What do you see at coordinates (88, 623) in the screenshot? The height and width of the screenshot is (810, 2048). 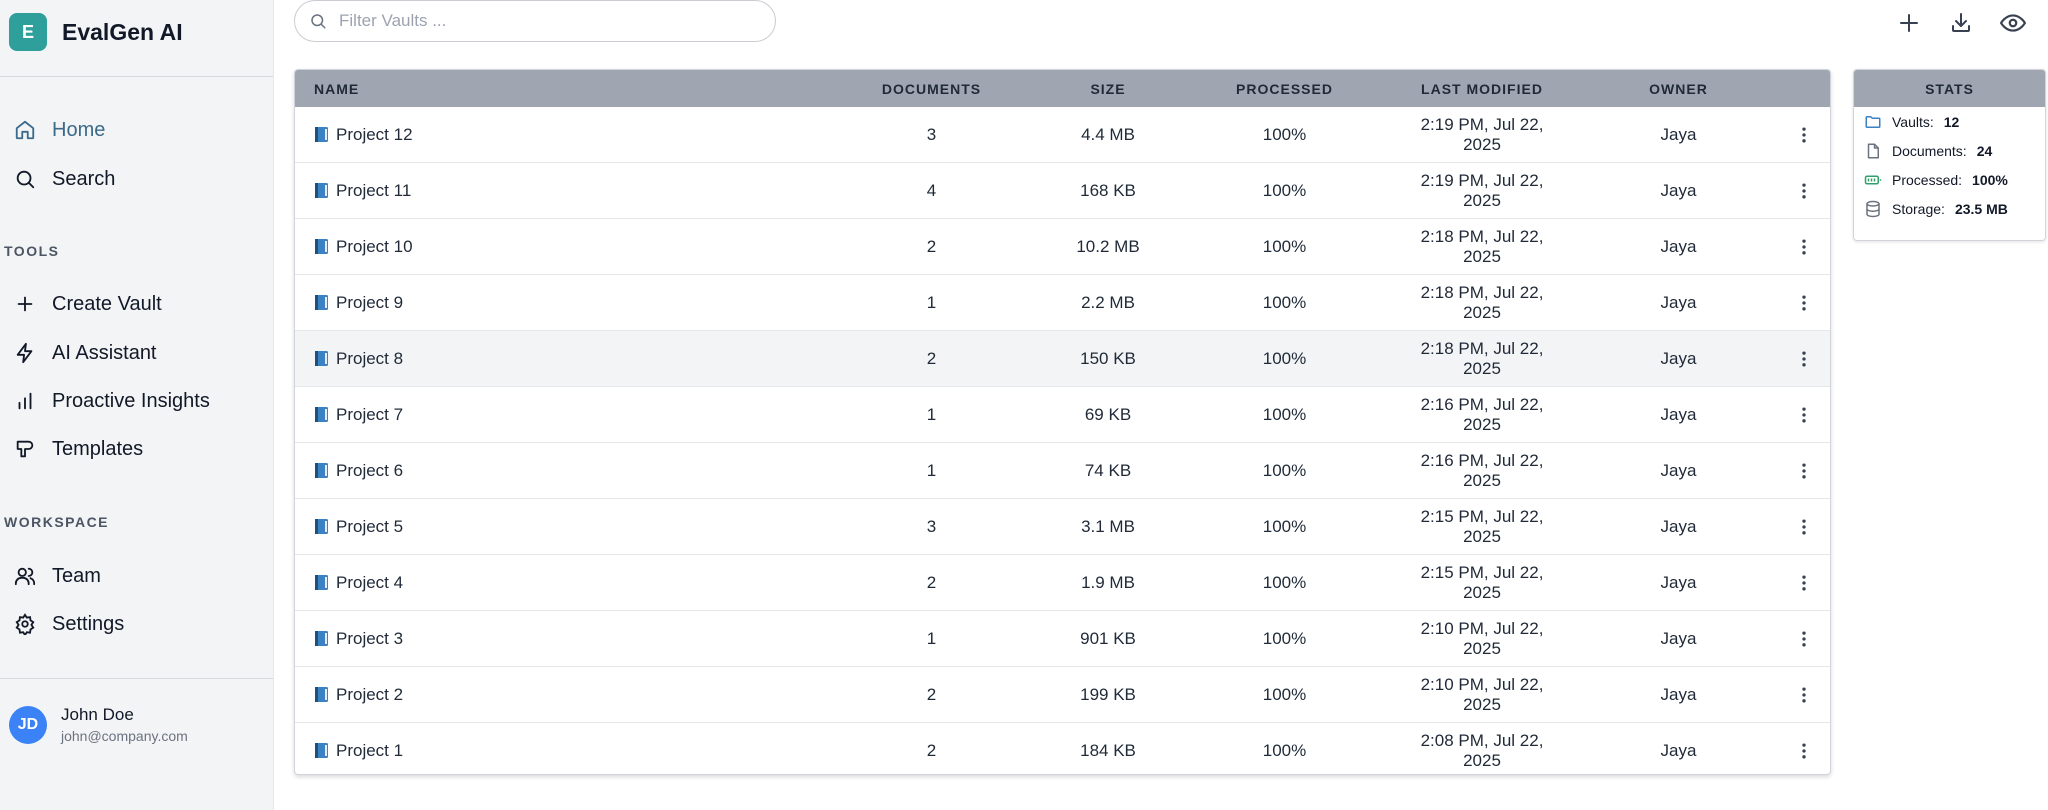 I see `nav-label: Settings` at bounding box center [88, 623].